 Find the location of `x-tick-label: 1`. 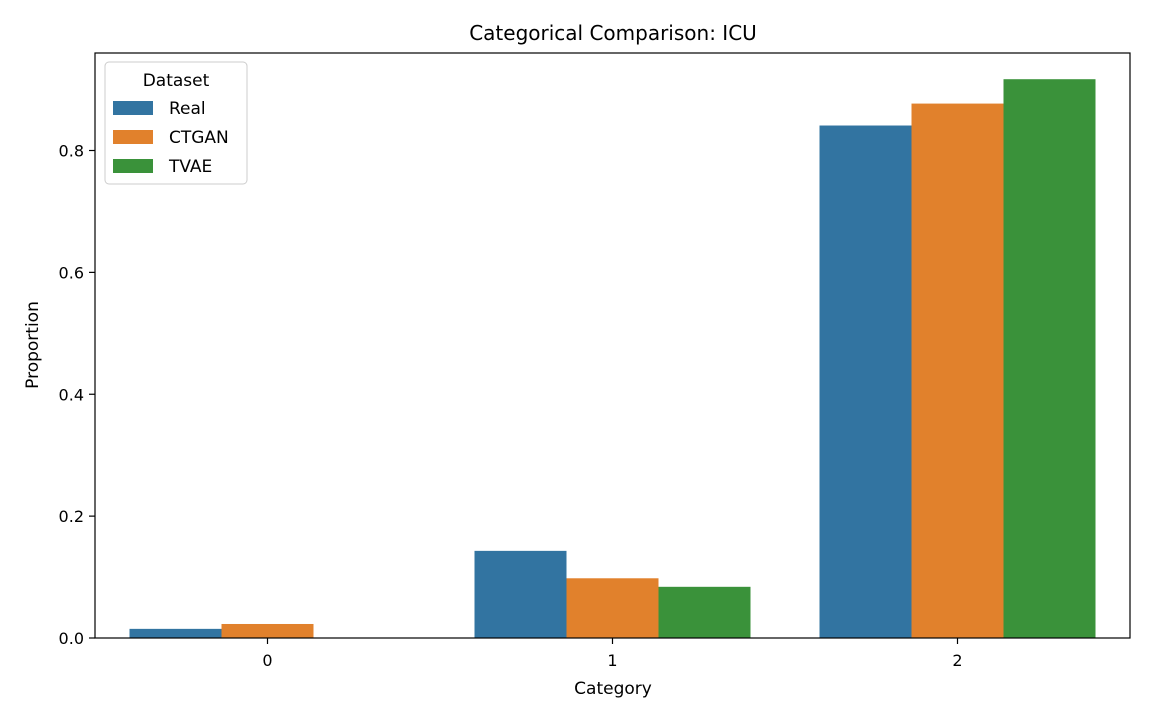

x-tick-label: 1 is located at coordinates (612, 660).